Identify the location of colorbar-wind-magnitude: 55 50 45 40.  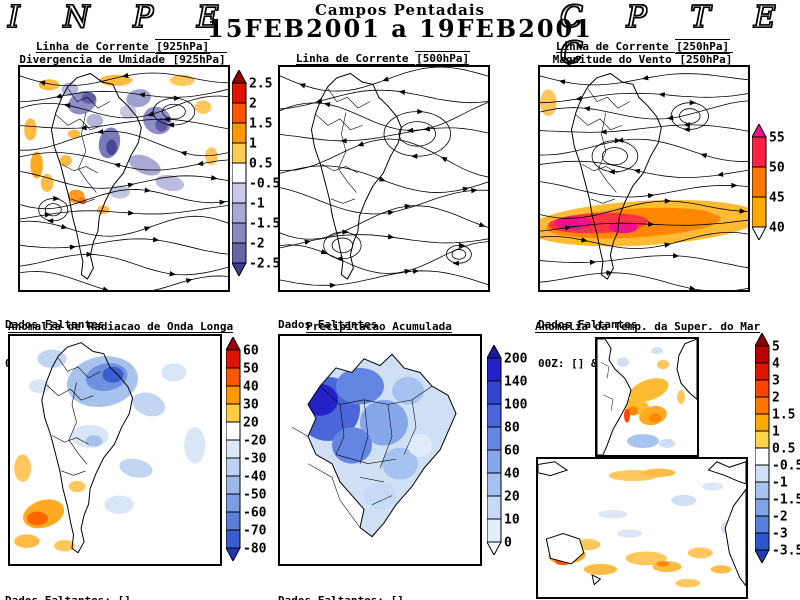
(775, 183).